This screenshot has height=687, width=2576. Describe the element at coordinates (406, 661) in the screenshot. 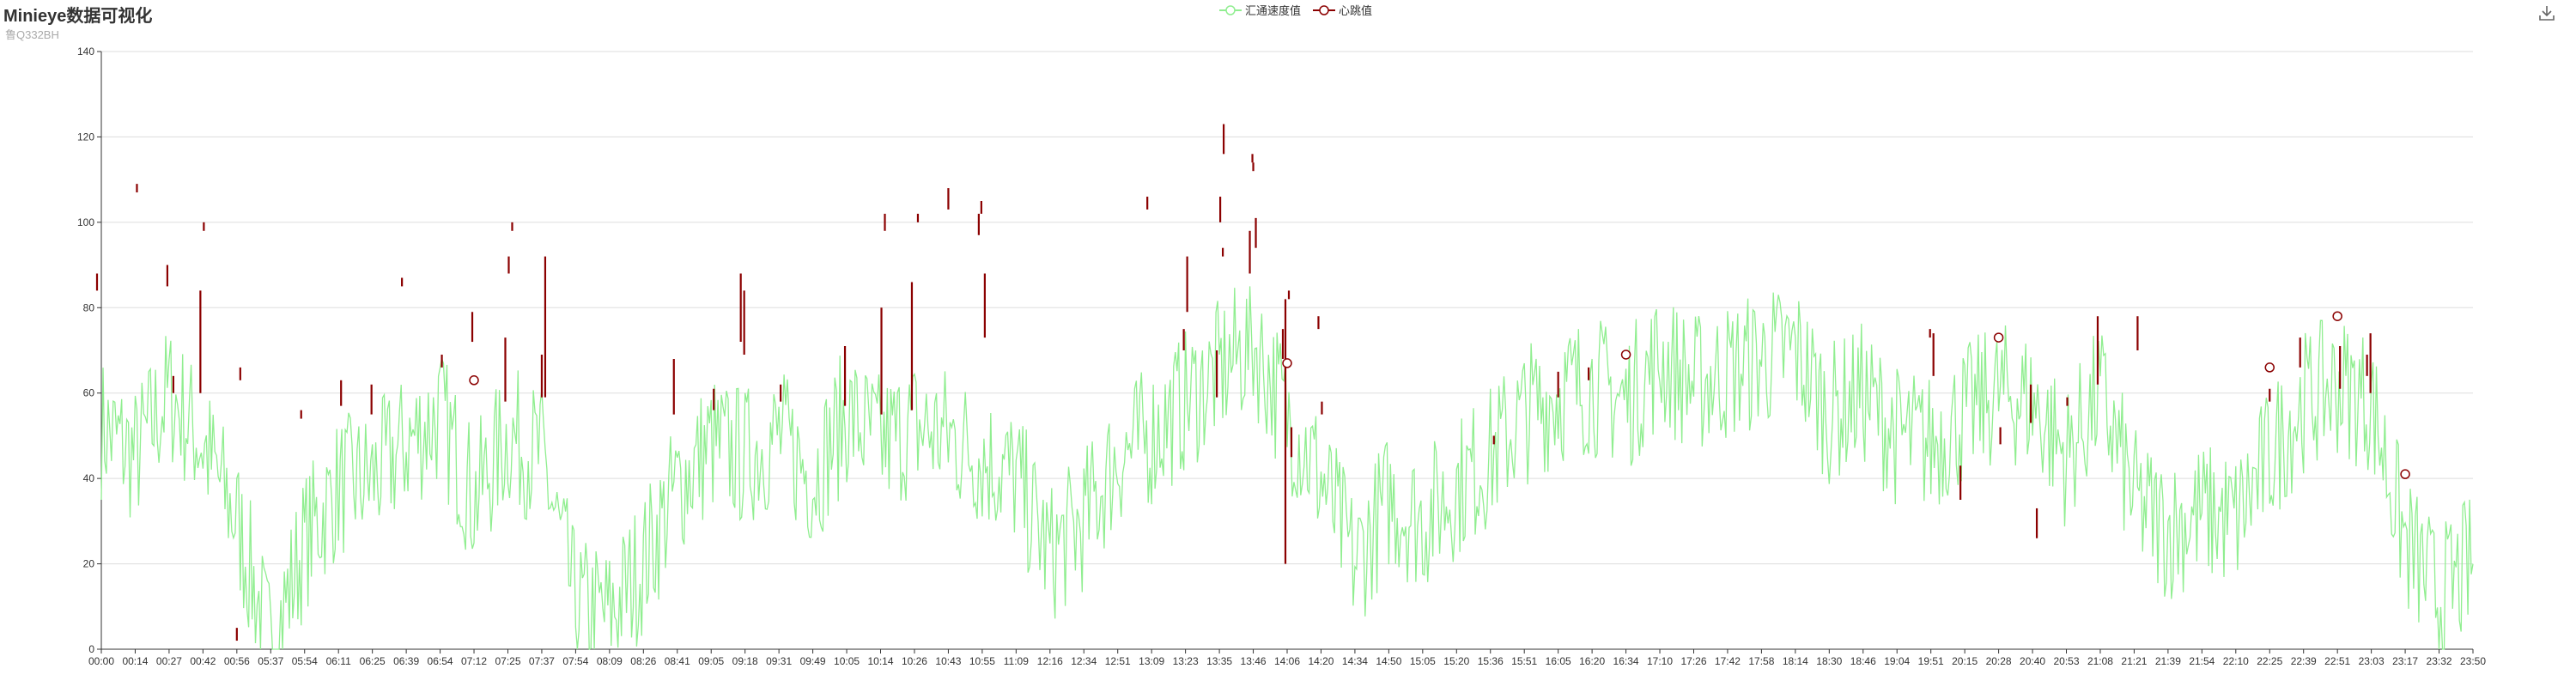

I see `x-tick-label: 06:39` at that location.